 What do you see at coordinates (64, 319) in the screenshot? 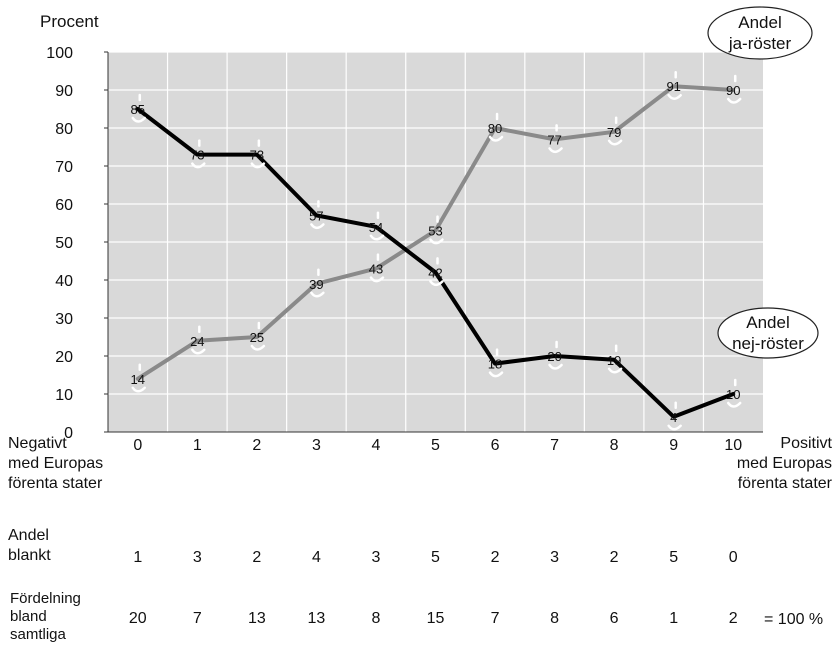
I see `y-tick-label: 30` at bounding box center [64, 319].